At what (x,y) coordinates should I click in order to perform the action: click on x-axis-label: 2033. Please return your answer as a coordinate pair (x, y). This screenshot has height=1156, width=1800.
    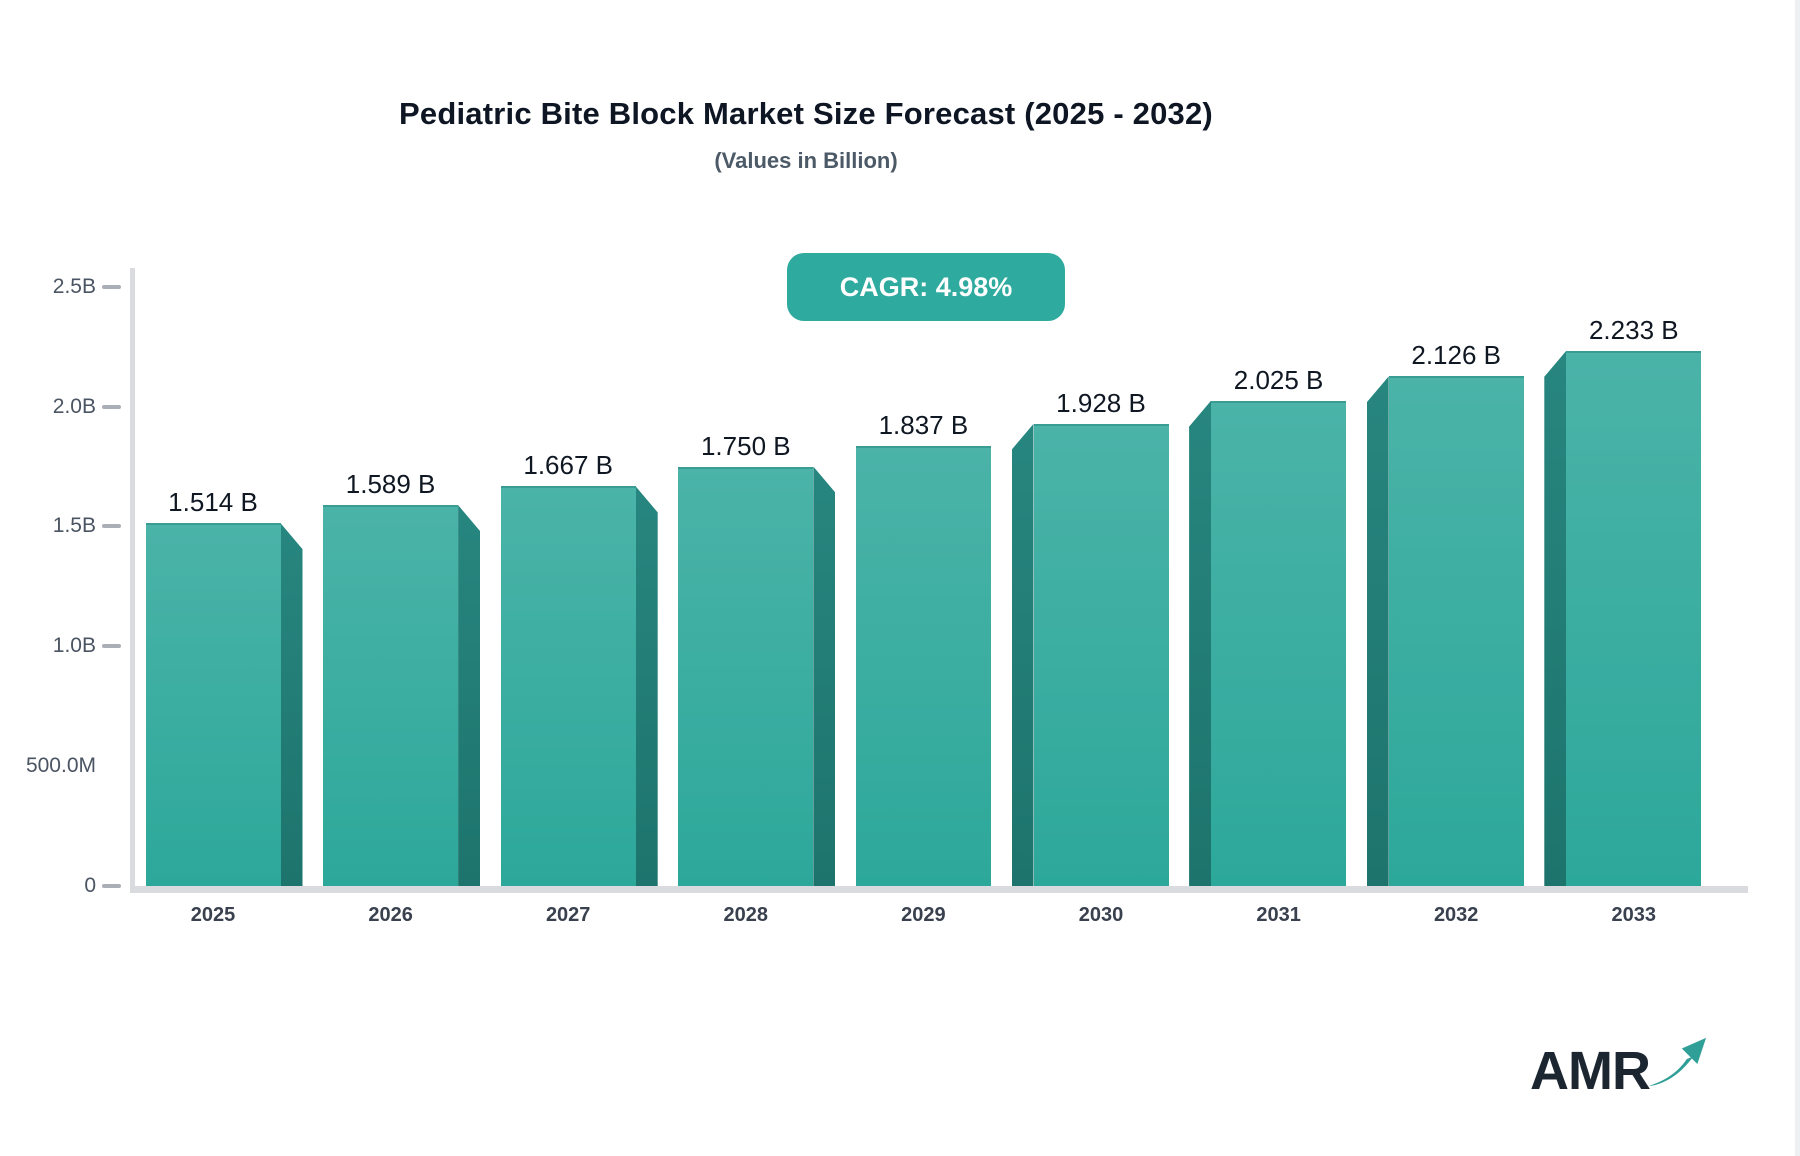
    Looking at the image, I should click on (1634, 915).